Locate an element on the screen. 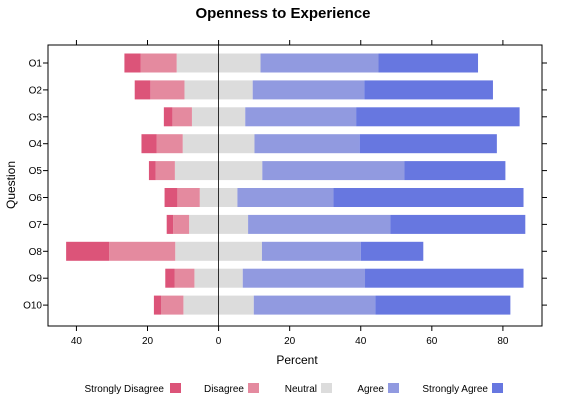 This screenshot has width=567, height=406. bar-O9-strongly-agree is located at coordinates (444, 278).